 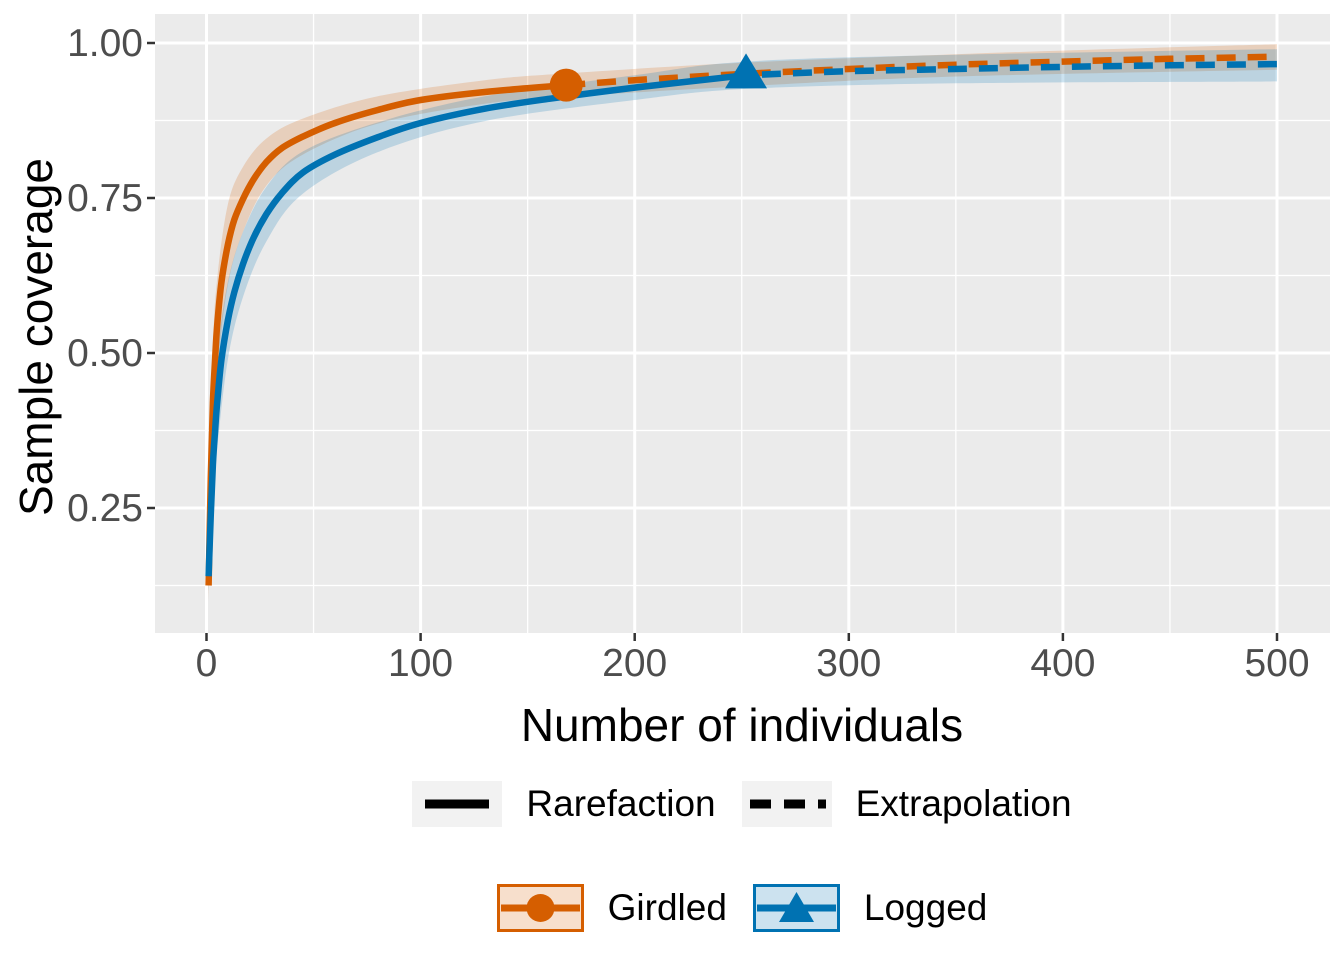 What do you see at coordinates (742, 725) in the screenshot?
I see `x-axis-title: Number of individuals` at bounding box center [742, 725].